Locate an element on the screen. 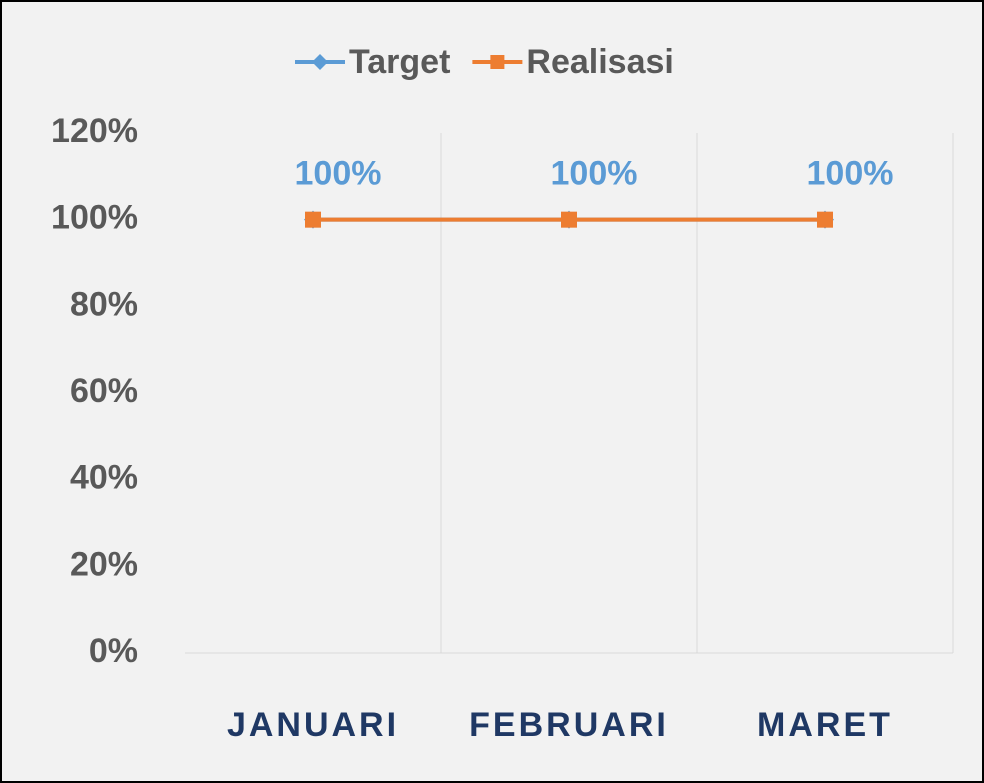 The image size is (984, 783). x-tick-label: JANUARI is located at coordinates (313, 725).